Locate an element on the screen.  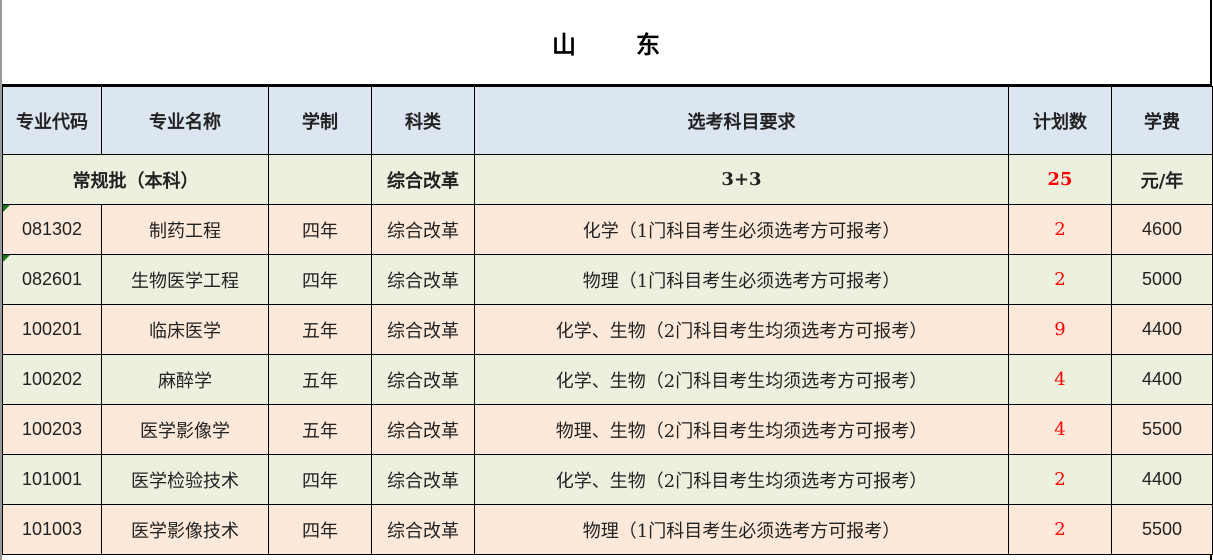
empty-cell is located at coordinates (320, 179).